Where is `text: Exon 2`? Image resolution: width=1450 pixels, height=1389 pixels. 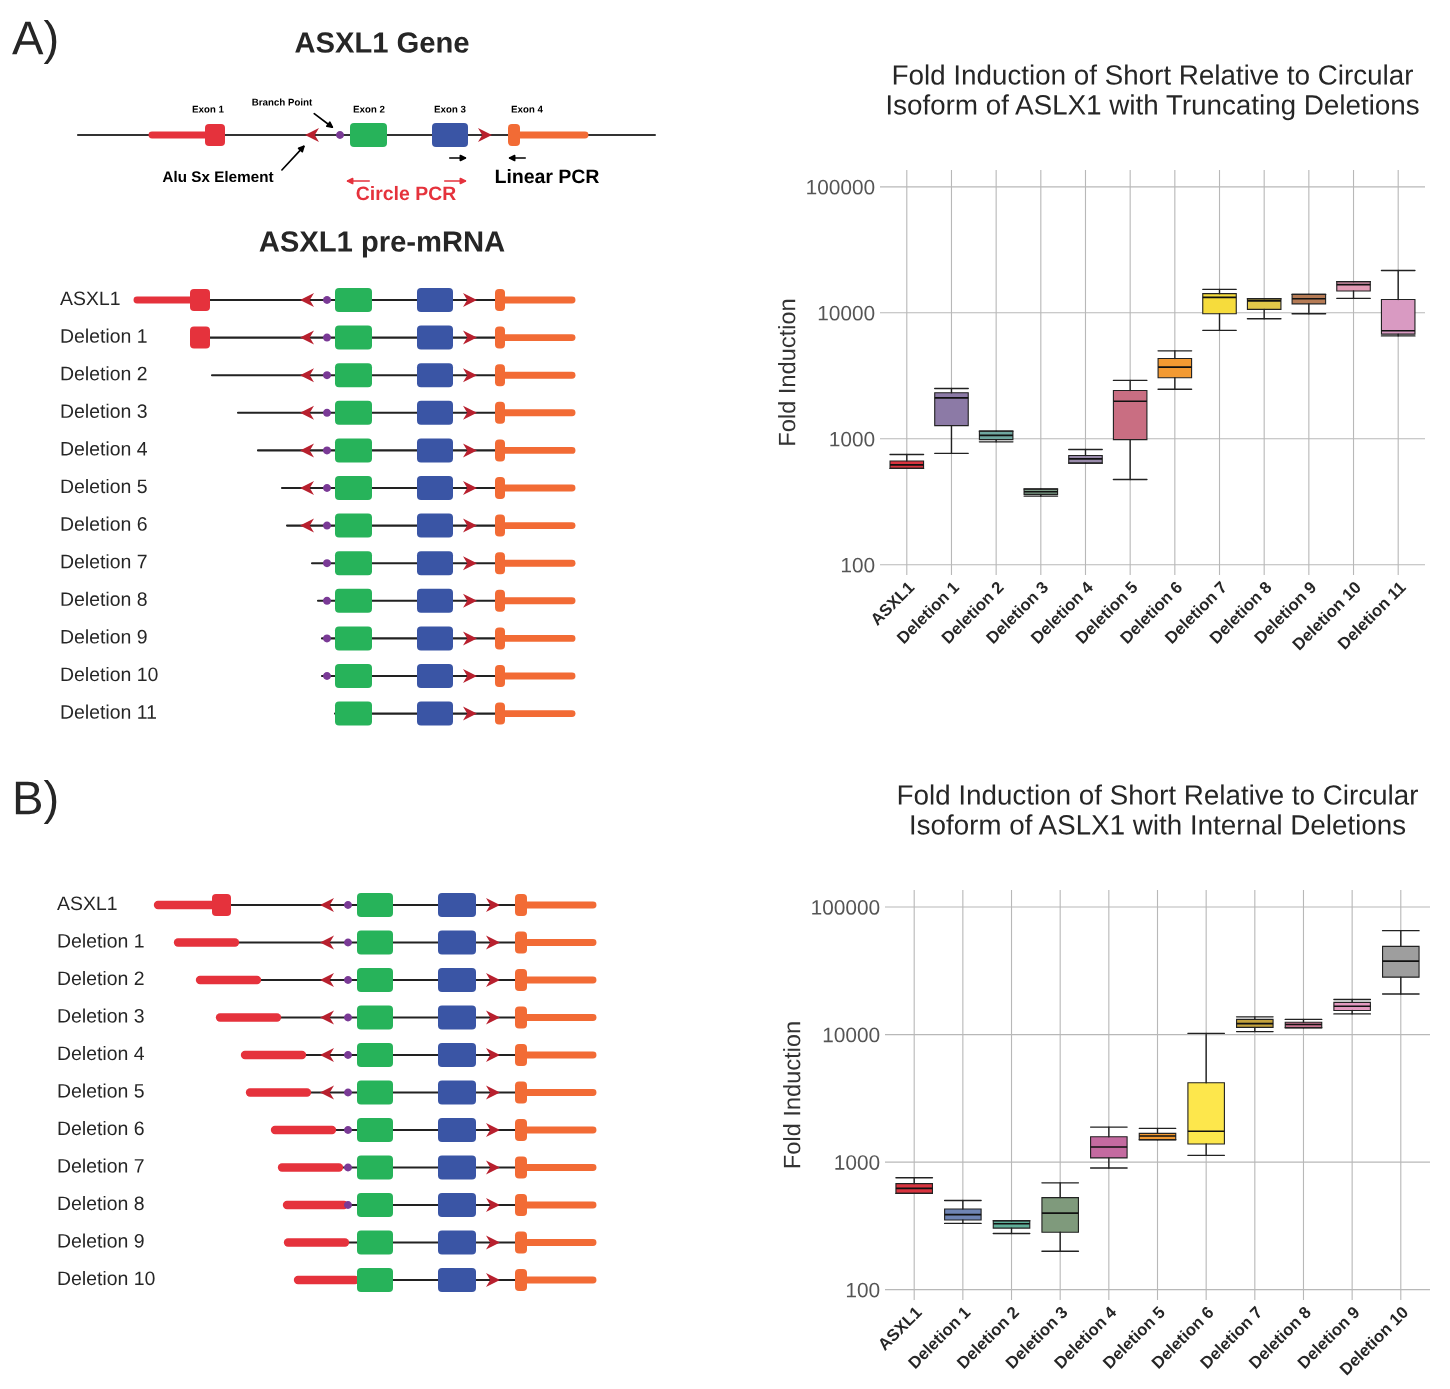
text: Exon 2 is located at coordinates (369, 109).